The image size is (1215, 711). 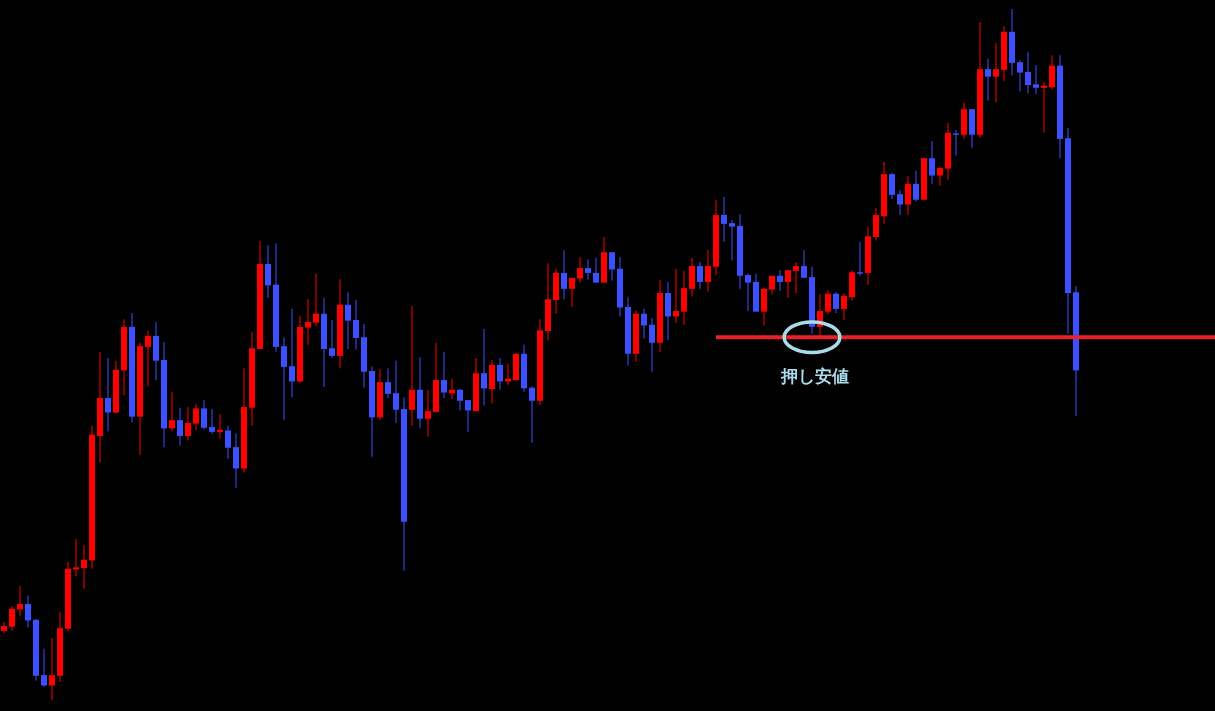 What do you see at coordinates (814, 376) in the screenshot?
I see `annotation: 押し安値` at bounding box center [814, 376].